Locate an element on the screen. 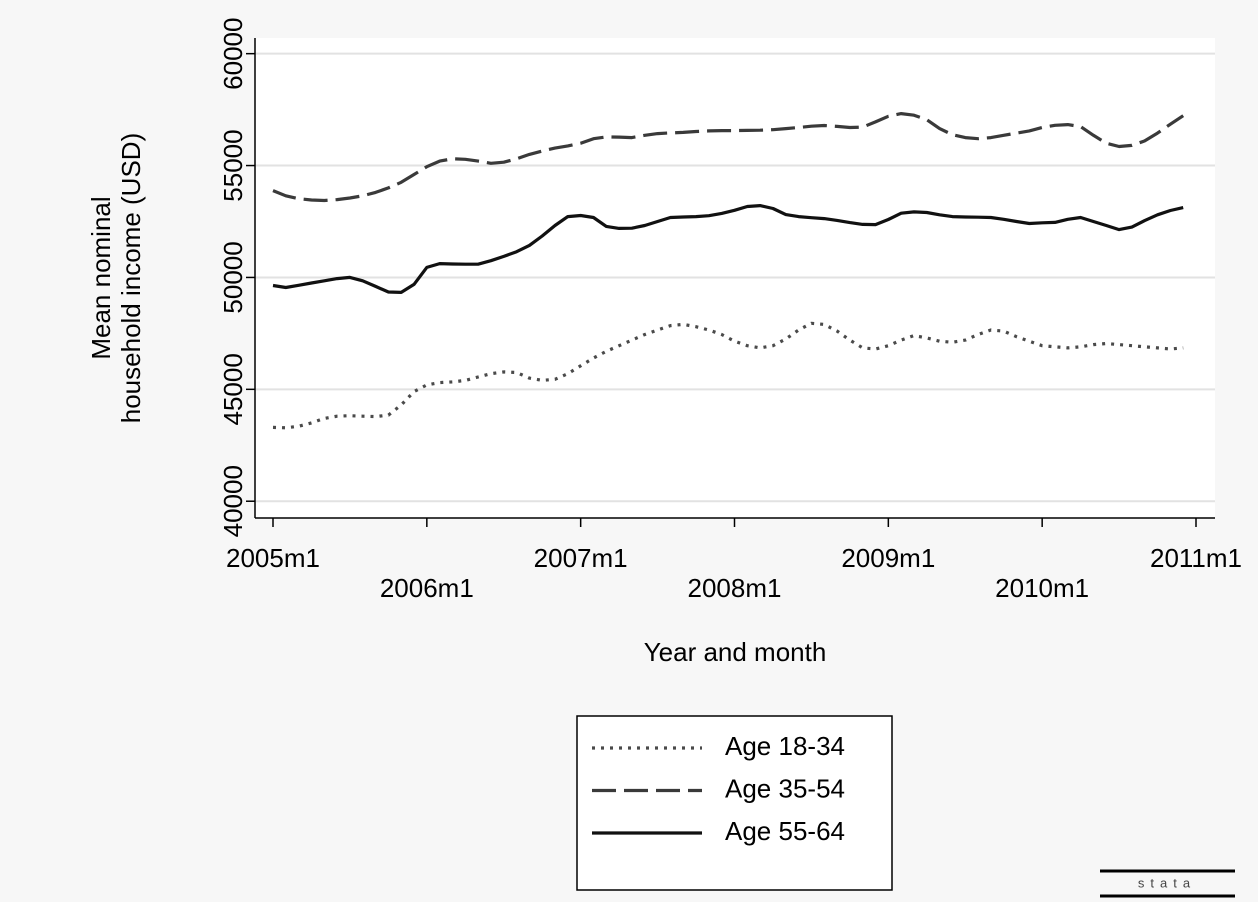  x-tick-label: 2007m1 is located at coordinates (581, 558).